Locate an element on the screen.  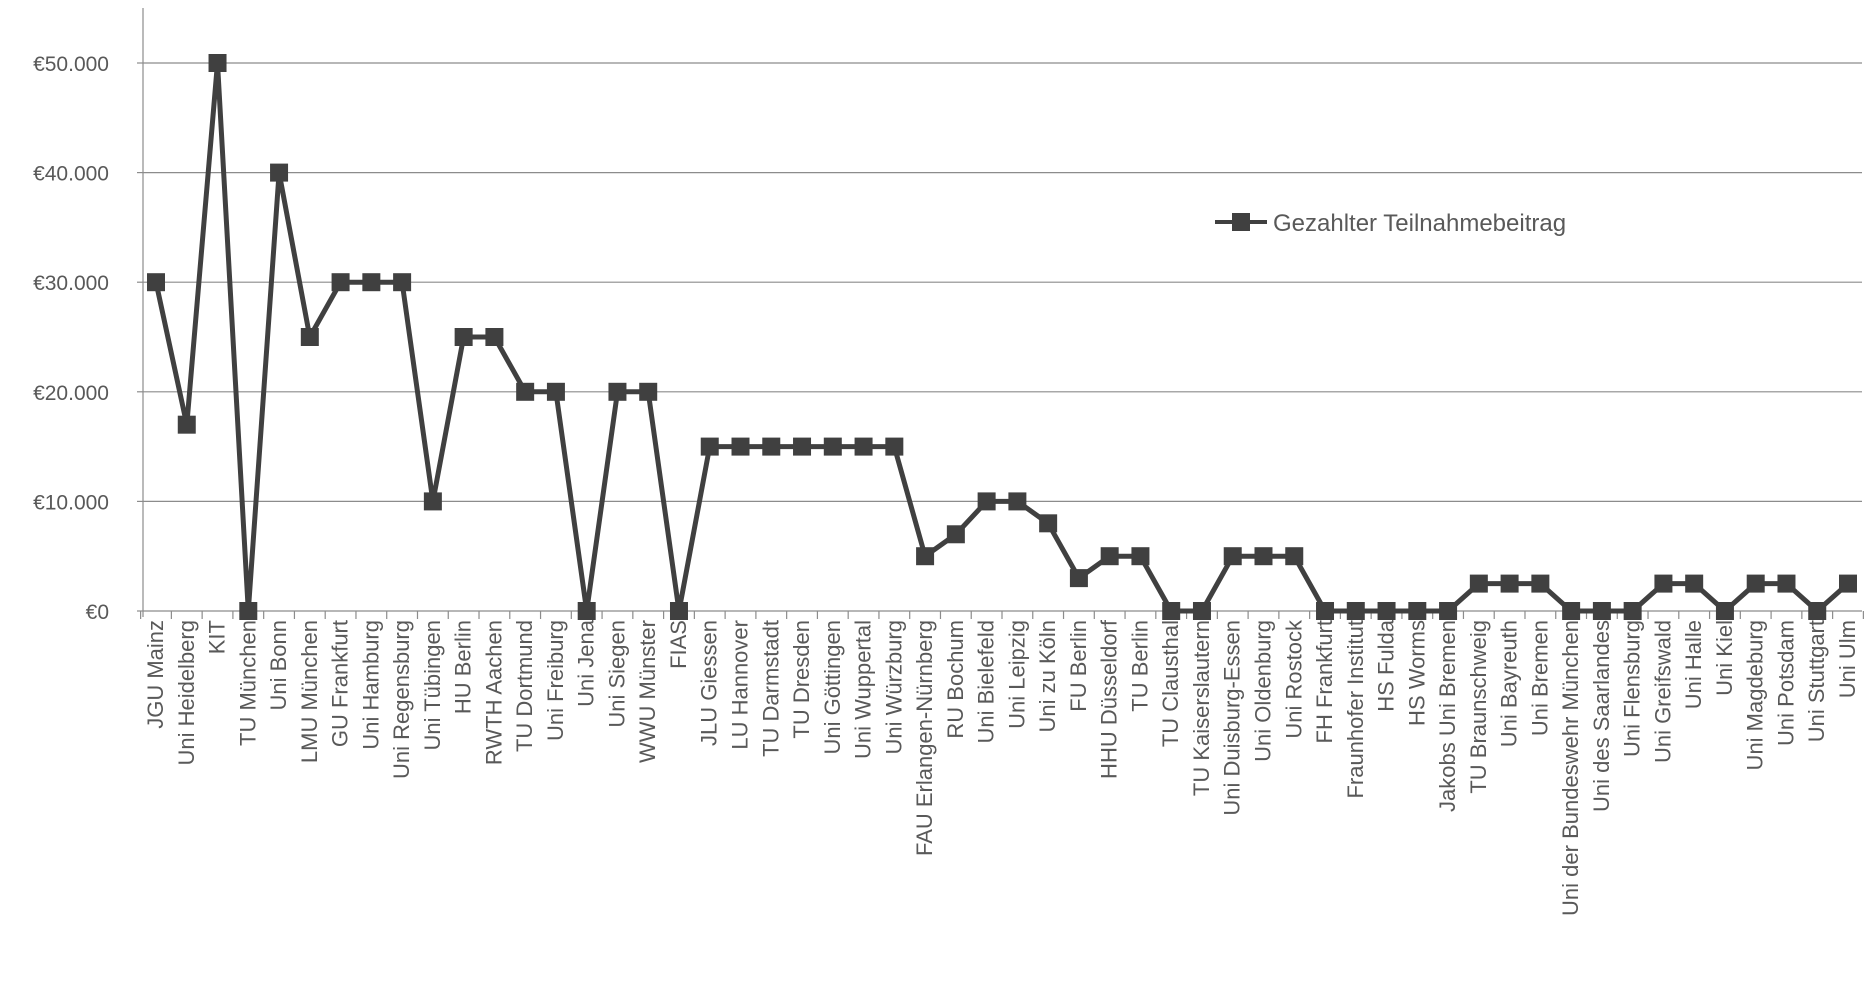
x-tick-label: FIAS is located at coordinates (678, 644).